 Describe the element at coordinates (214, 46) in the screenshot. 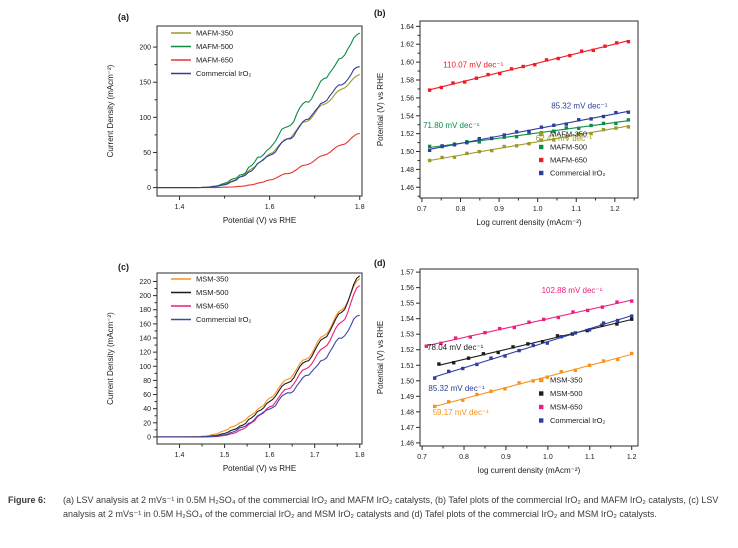

I see `svg-text: MAFM-500` at that location.